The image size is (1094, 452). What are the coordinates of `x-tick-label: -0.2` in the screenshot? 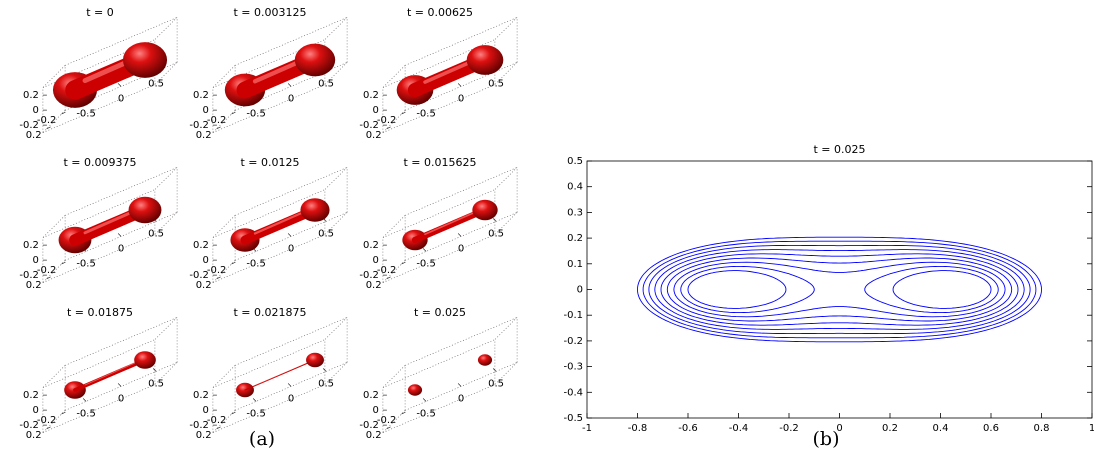 It's located at (789, 428).